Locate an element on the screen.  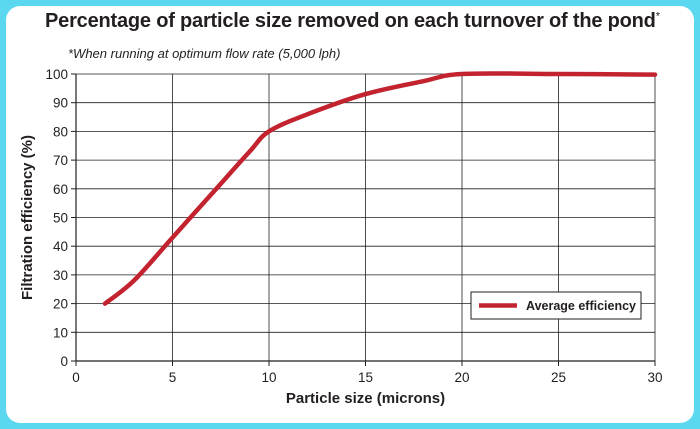
x-axis-label: Particle size (microns) is located at coordinates (365, 398).